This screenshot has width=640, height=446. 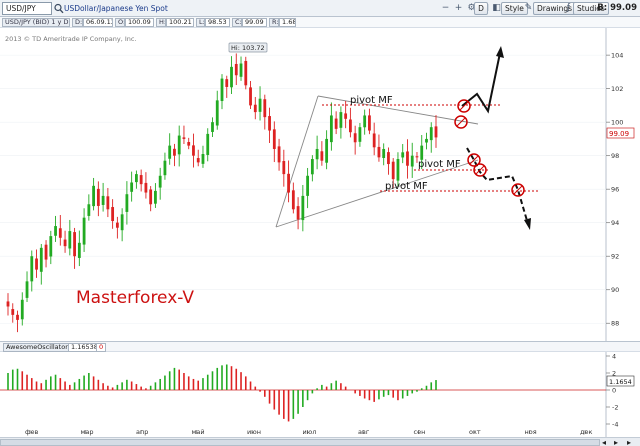 What do you see at coordinates (591, 8) in the screenshot?
I see `studies-button: Studies` at bounding box center [591, 8].